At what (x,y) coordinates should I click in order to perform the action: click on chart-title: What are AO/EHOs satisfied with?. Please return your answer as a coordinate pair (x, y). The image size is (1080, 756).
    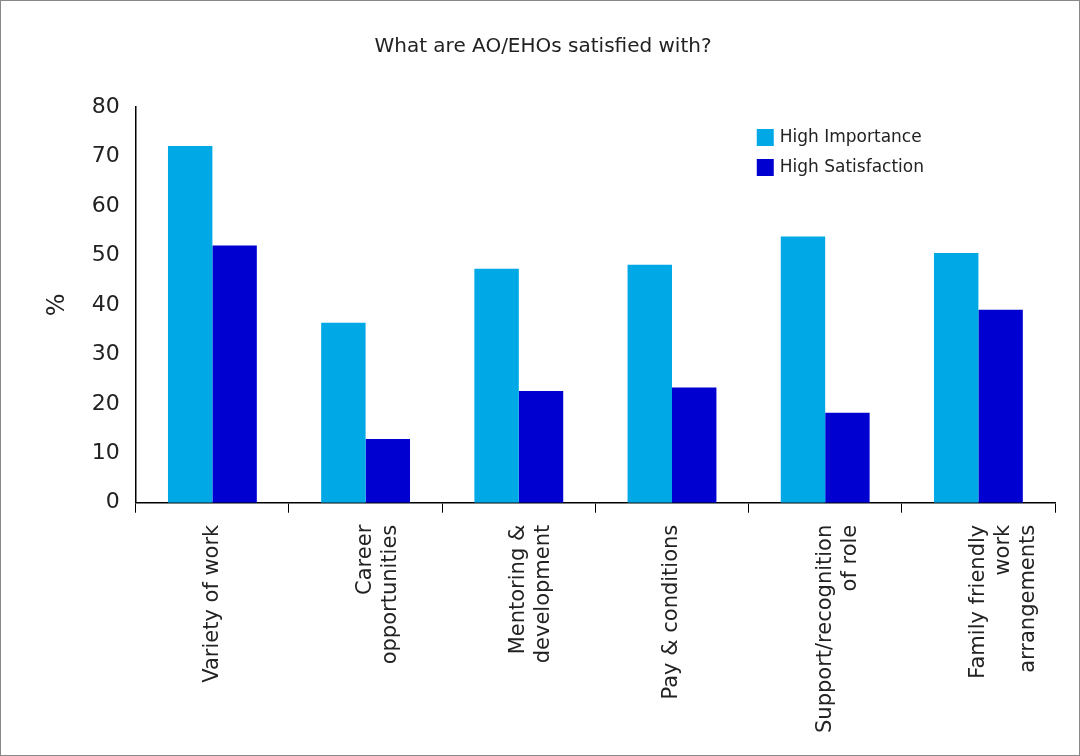
    Looking at the image, I should click on (543, 45).